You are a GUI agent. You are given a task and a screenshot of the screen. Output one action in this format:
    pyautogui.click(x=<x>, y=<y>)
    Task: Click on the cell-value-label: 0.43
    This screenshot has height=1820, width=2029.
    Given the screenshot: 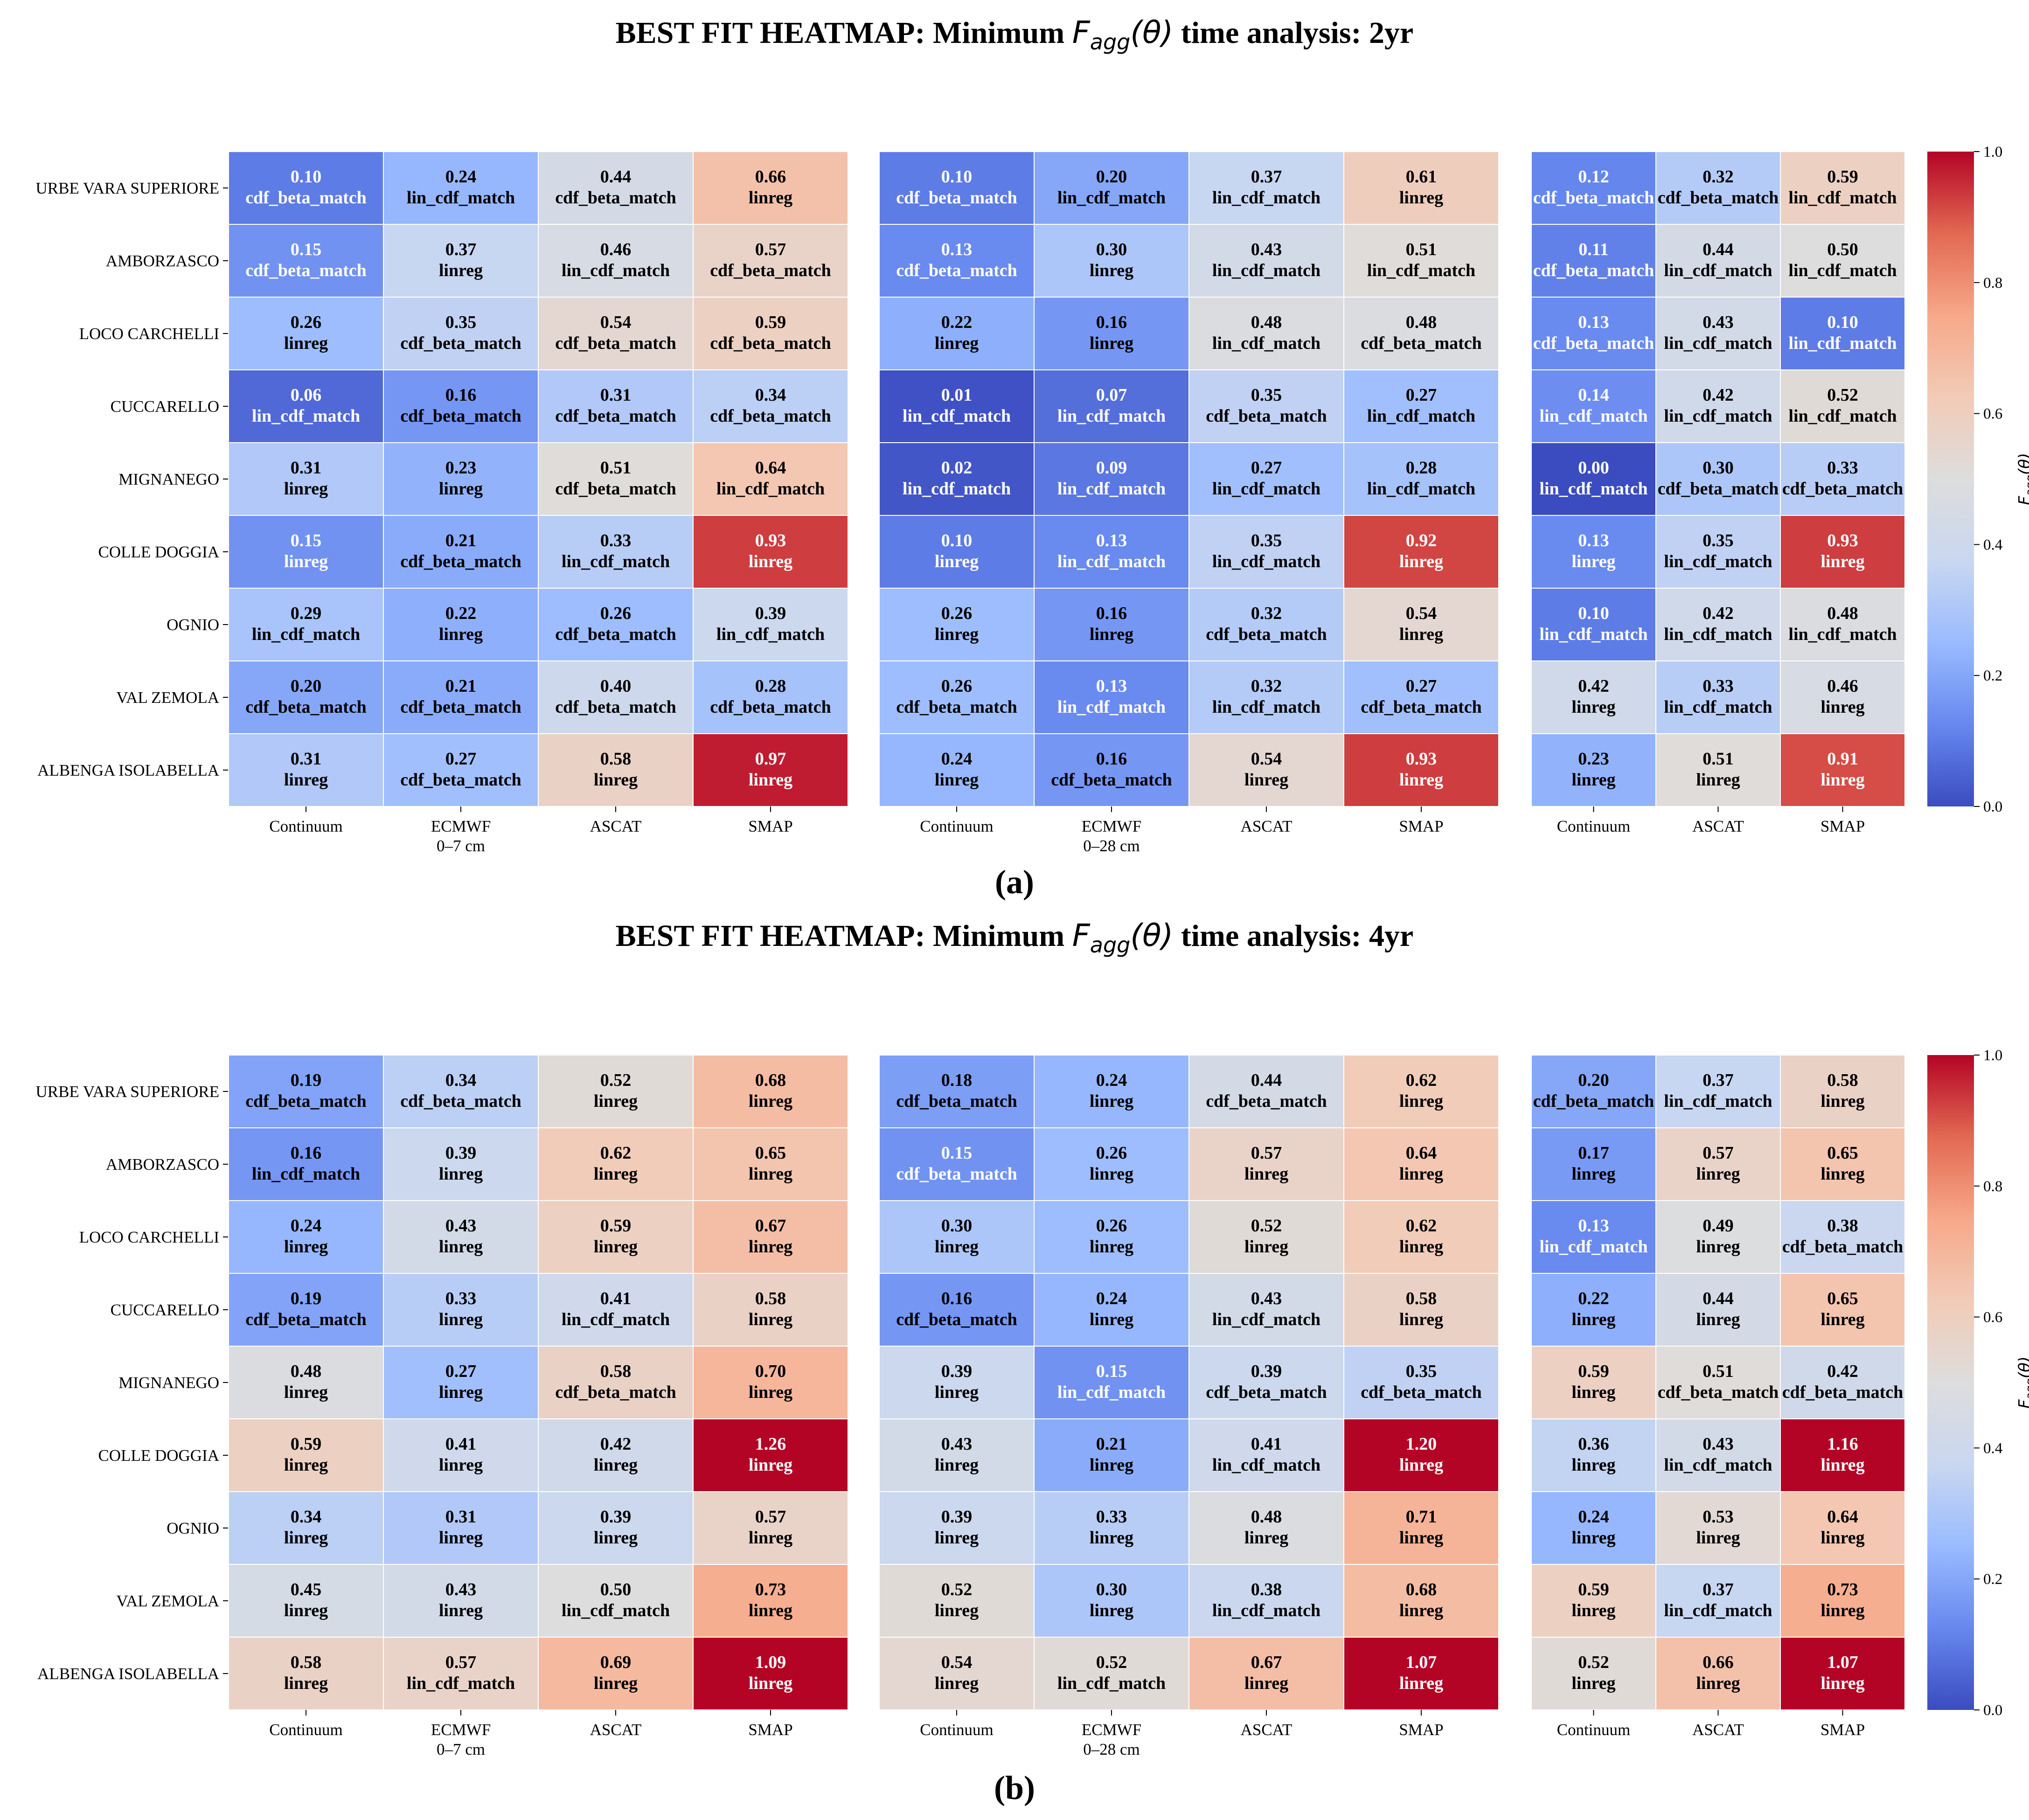 What is the action you would take?
    pyautogui.click(x=461, y=1226)
    